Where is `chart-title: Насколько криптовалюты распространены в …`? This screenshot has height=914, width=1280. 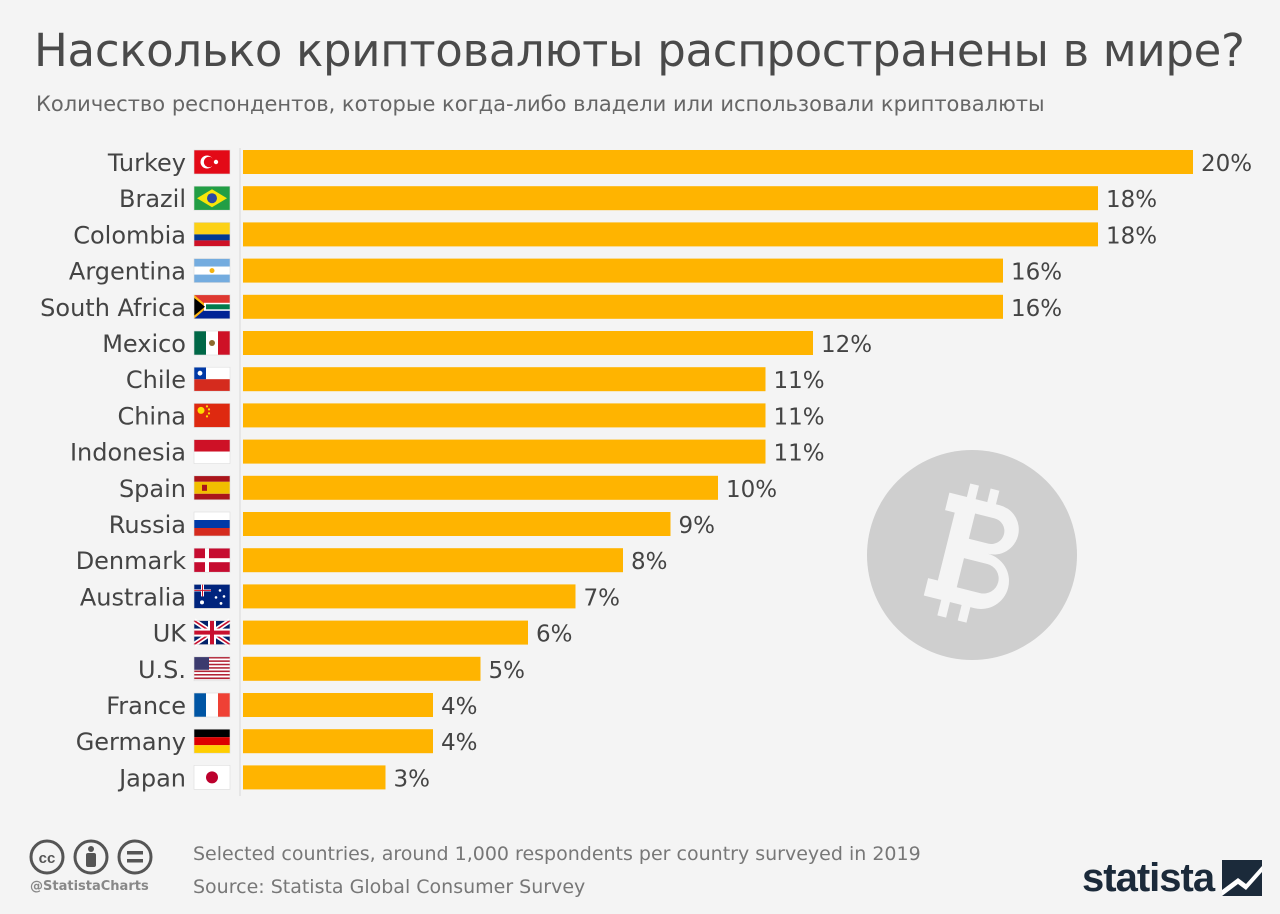 chart-title: Насколько криптовалюты распространены в … is located at coordinates (639, 50).